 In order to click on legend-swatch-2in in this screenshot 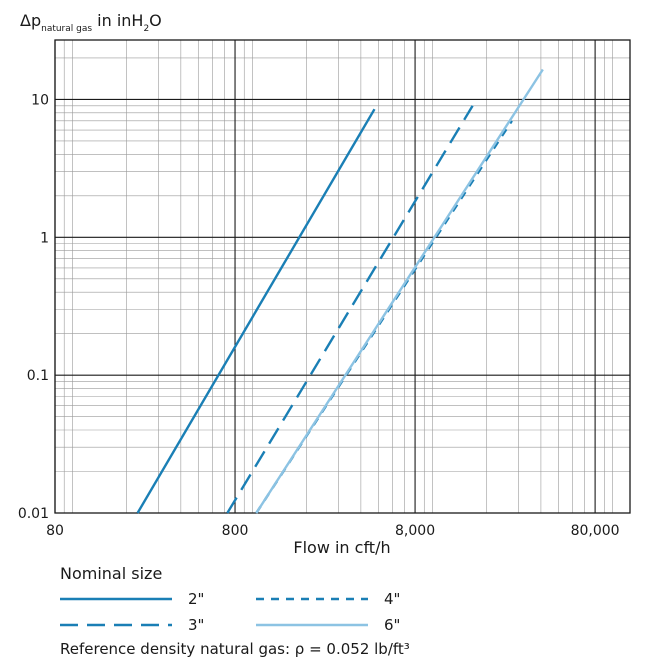, I will do `click(116, 599)`.